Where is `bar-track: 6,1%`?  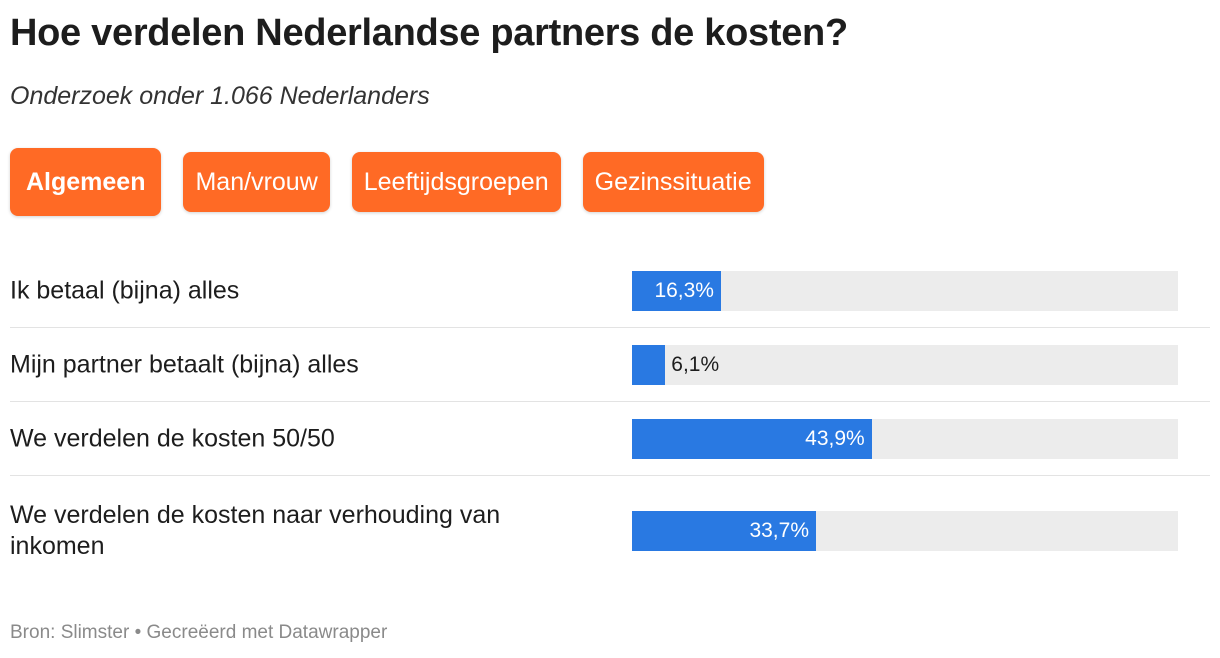
bar-track: 6,1% is located at coordinates (905, 364).